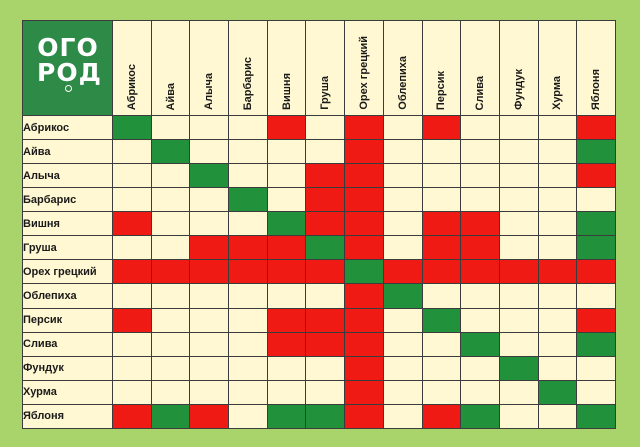 The height and width of the screenshot is (447, 640). I want to click on logo-line-2: РОД, so click(69, 72).